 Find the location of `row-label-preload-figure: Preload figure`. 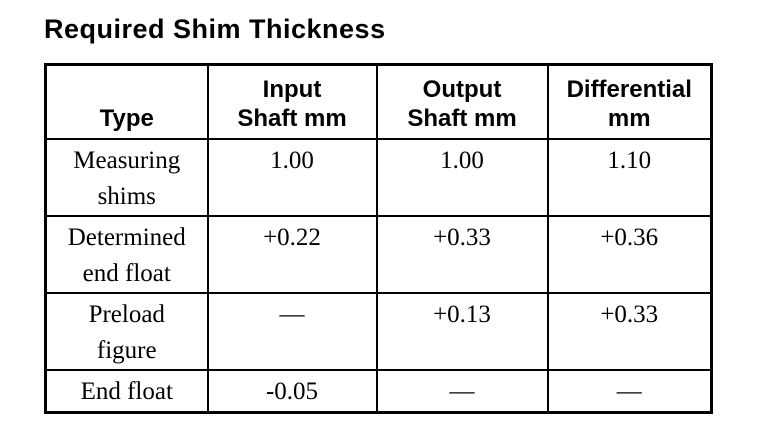

row-label-preload-figure: Preload figure is located at coordinates (126, 331).